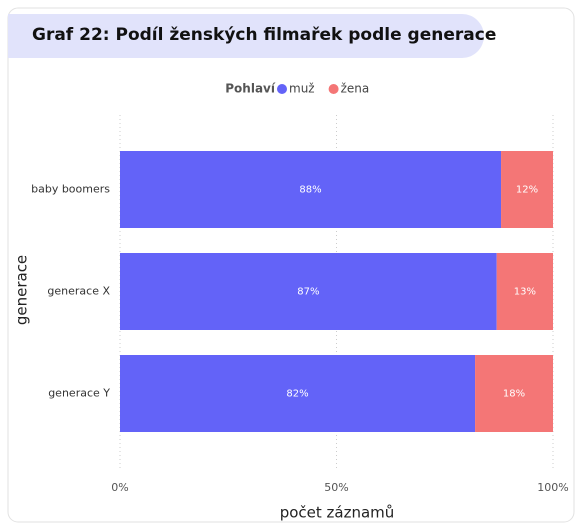 The width and height of the screenshot is (582, 526). I want to click on data-label: 82%, so click(297, 394).